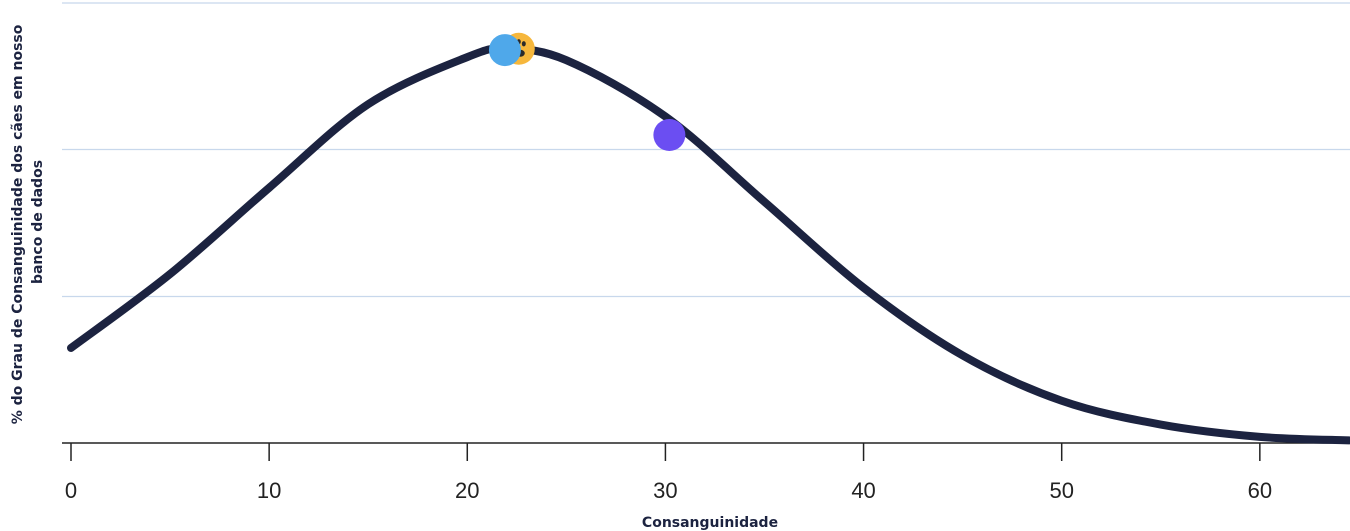 This screenshot has width=1350, height=531. Describe the element at coordinates (38, 222) in the screenshot. I see `y-axis-title-line-2: banco de dados` at that location.